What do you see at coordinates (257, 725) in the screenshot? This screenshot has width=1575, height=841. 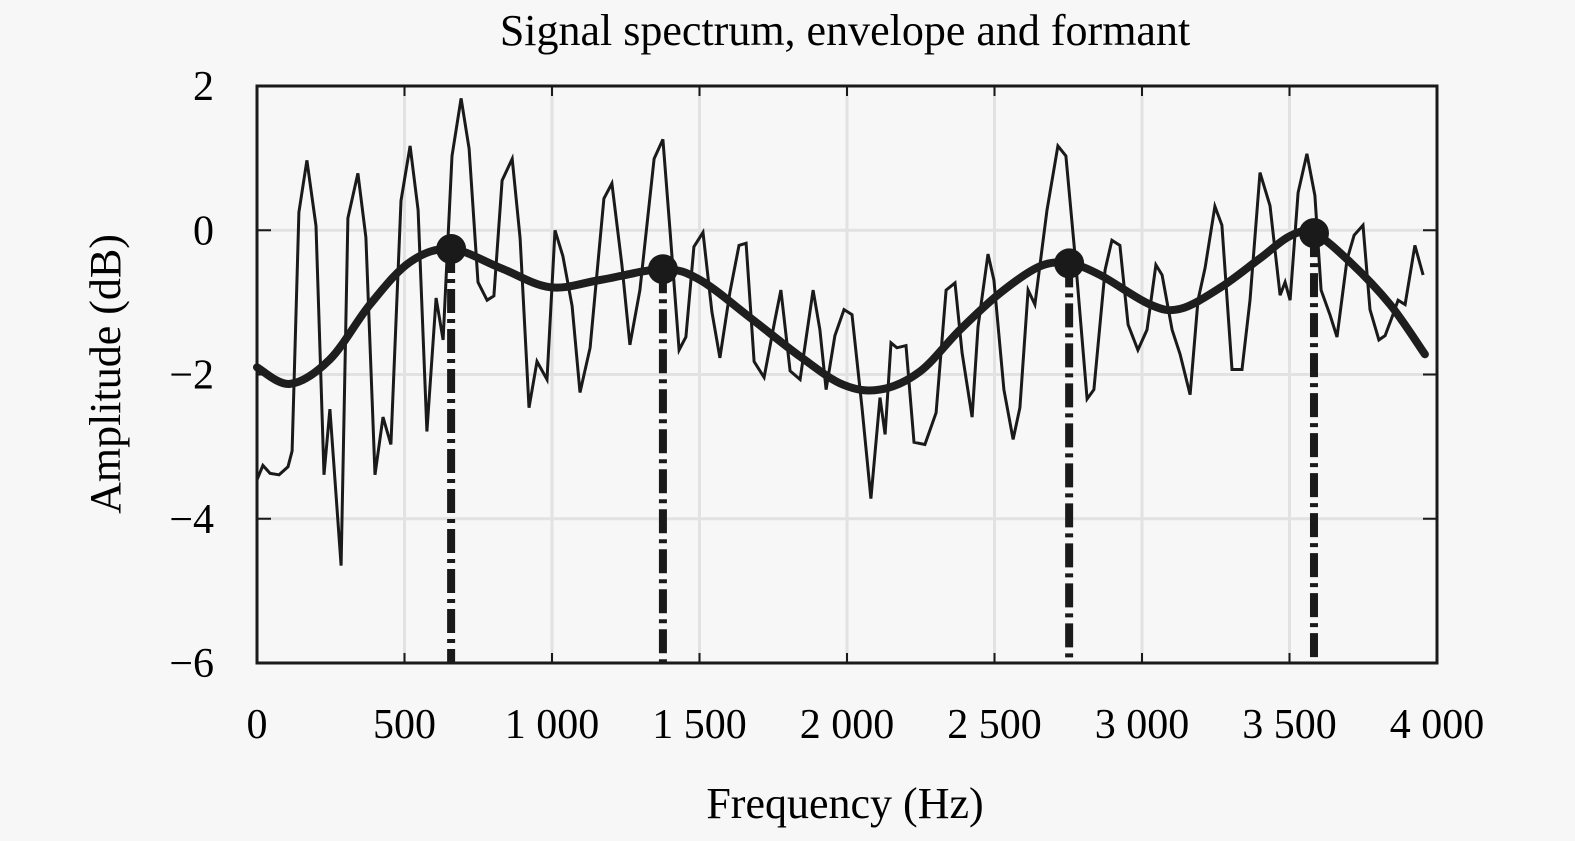 I see `x-tick-label: 0` at bounding box center [257, 725].